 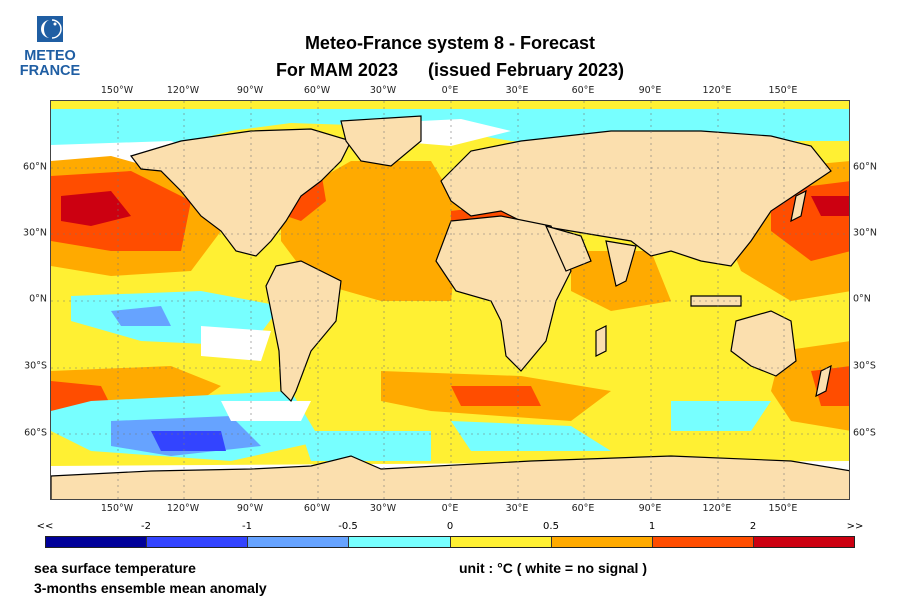 What do you see at coordinates (865, 233) in the screenshot?
I see `lat-label-right: 30°N` at bounding box center [865, 233].